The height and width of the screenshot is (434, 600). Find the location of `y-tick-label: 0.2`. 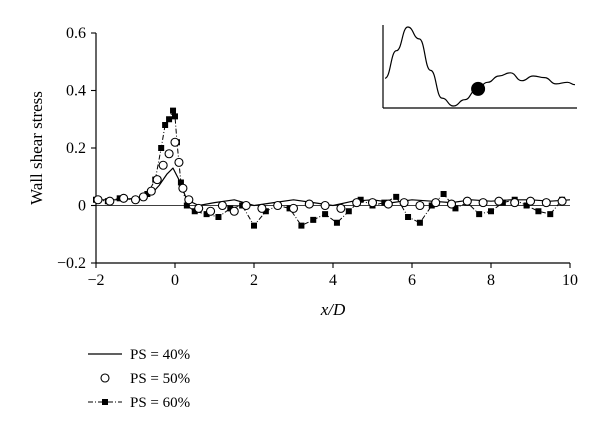

y-tick-label: 0.2 is located at coordinates (76, 148).